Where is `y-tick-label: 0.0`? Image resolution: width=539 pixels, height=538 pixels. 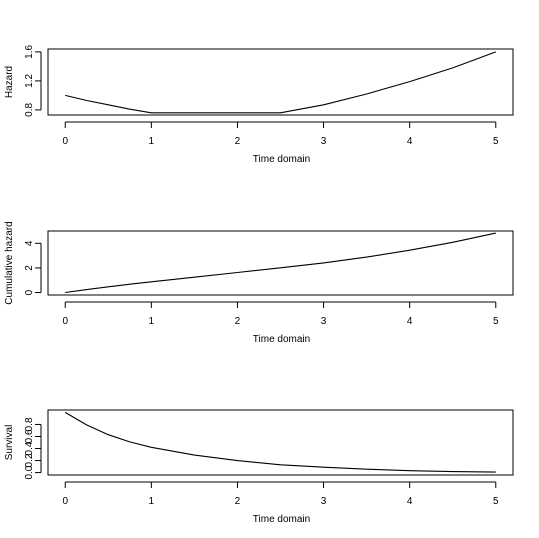 y-tick-label: 0.0 is located at coordinates (29, 472).